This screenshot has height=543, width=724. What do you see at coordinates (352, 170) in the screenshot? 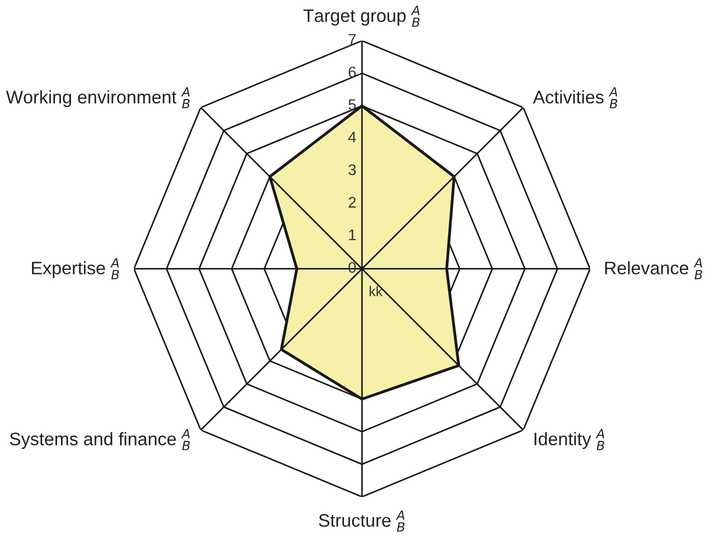
I see `y-tick-label: 3` at bounding box center [352, 170].